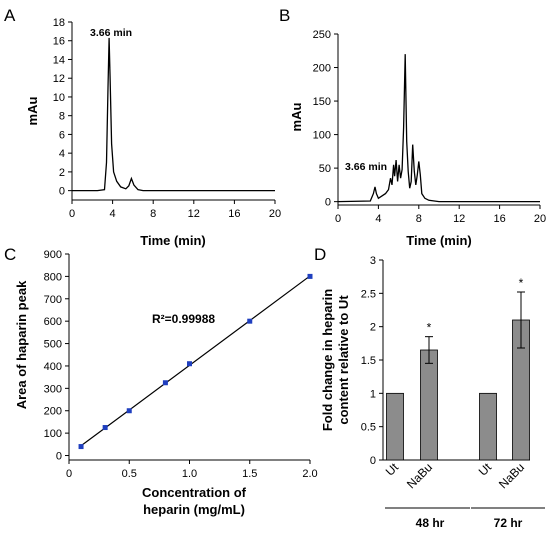 The height and width of the screenshot is (535, 550). What do you see at coordinates (438, 128) in the screenshot?
I see `chromatogram-line-b` at bounding box center [438, 128].